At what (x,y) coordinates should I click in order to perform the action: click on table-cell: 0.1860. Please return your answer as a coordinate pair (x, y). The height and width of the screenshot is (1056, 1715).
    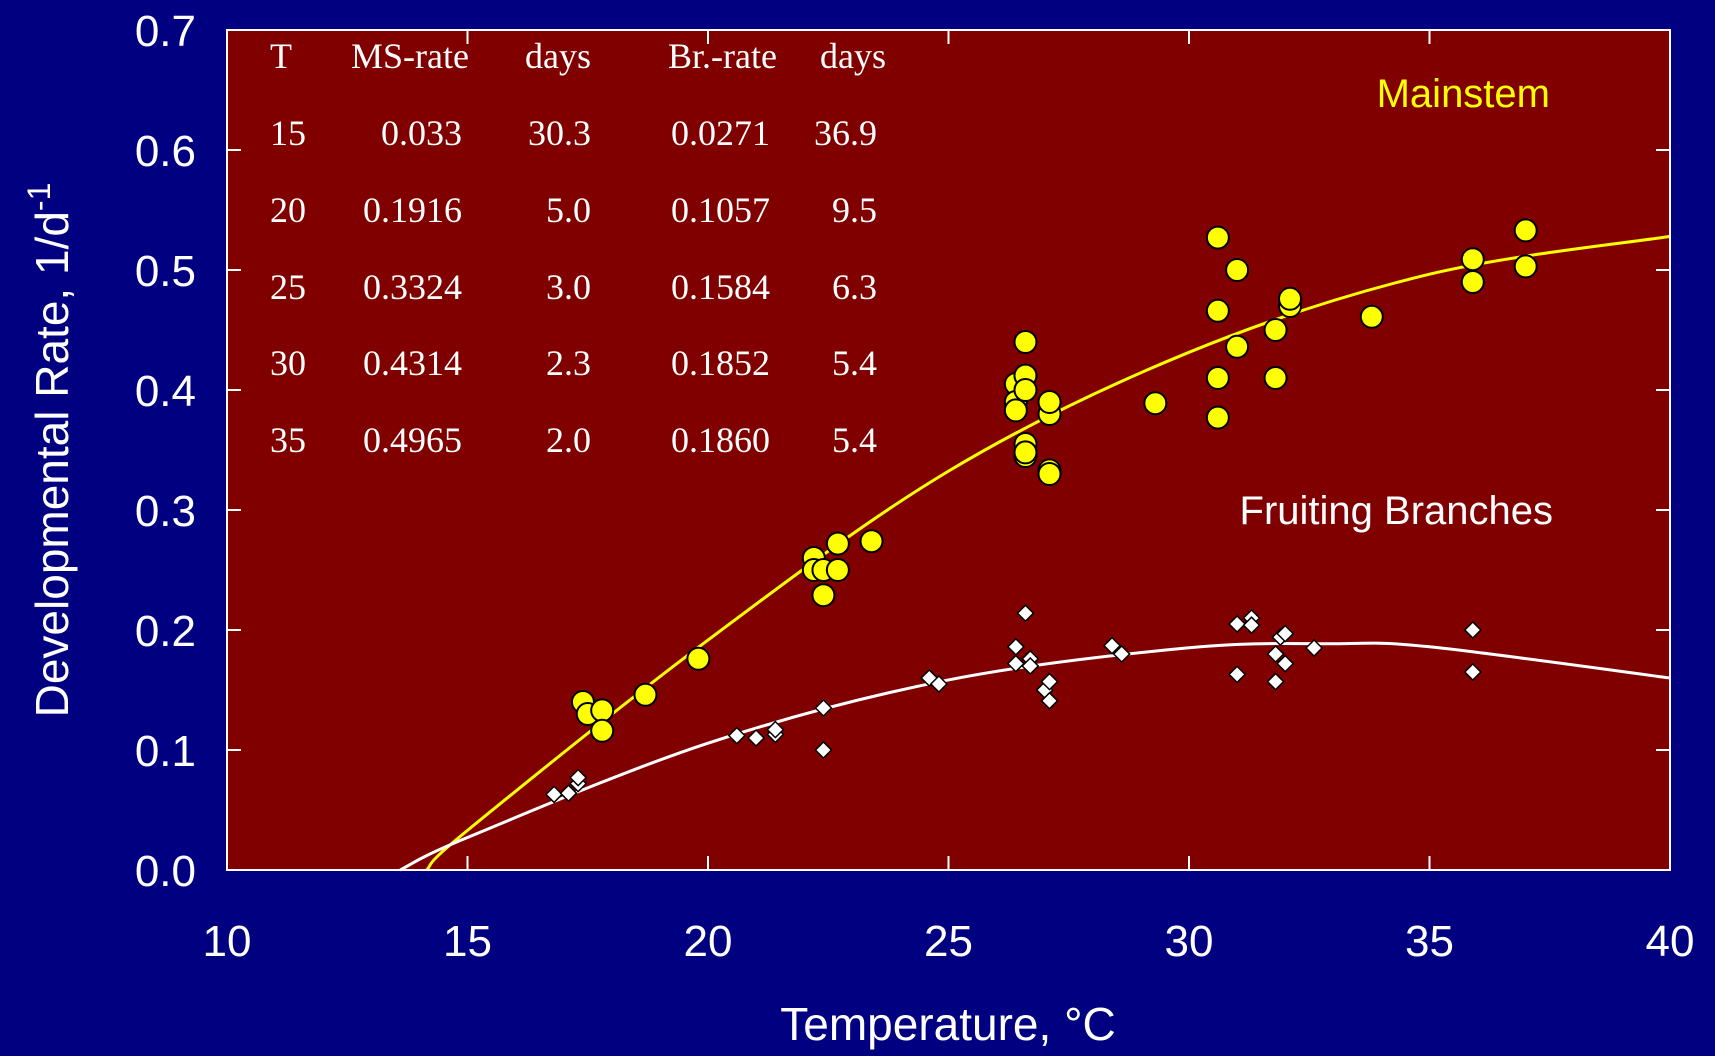
    Looking at the image, I should click on (720, 440).